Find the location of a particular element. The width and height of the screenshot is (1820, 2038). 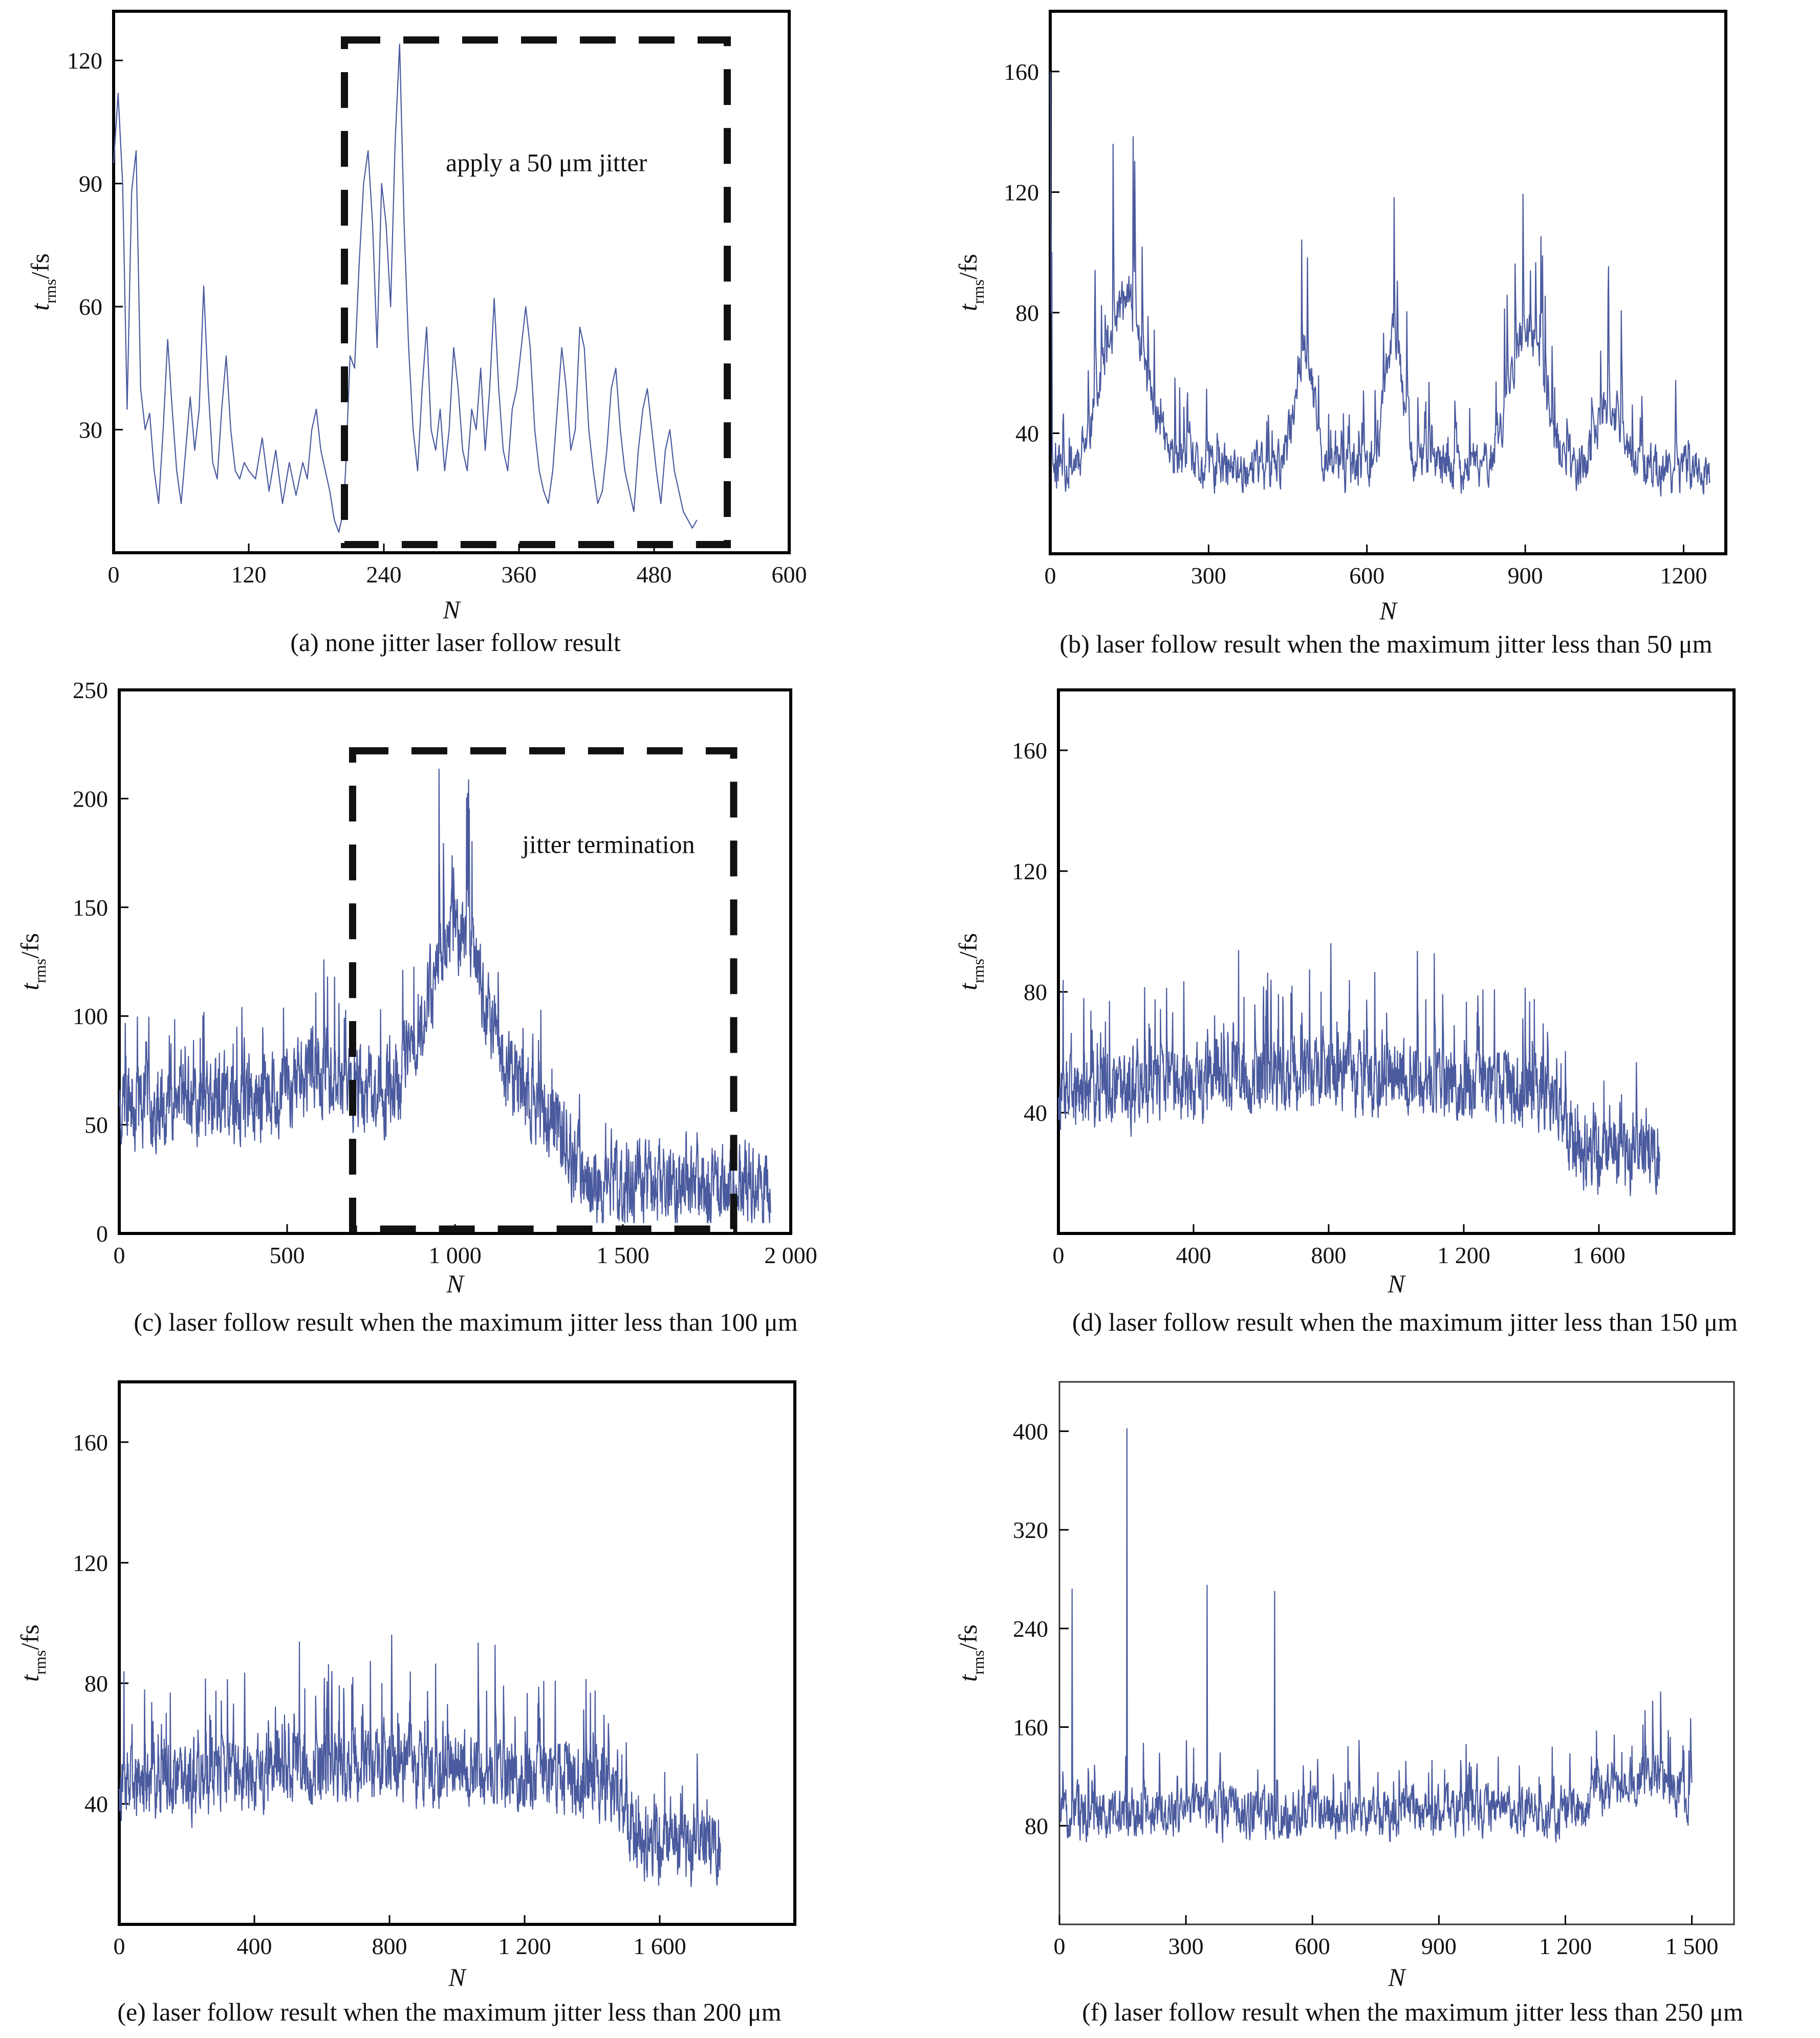

x-tick-label: 1200 is located at coordinates (1683, 575).